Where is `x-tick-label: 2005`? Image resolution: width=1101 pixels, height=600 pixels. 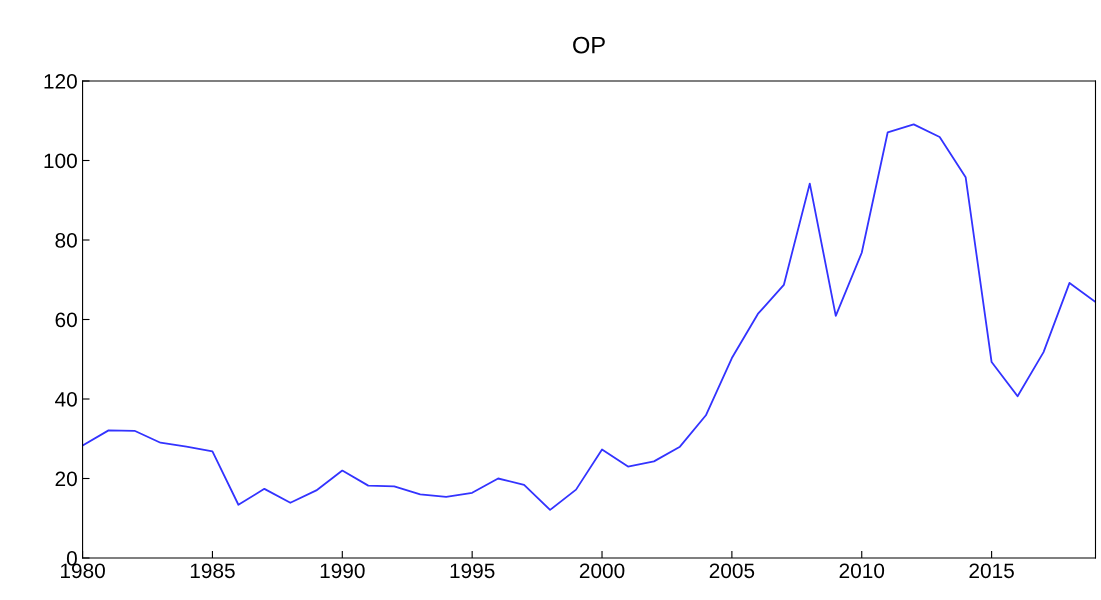
x-tick-label: 2005 is located at coordinates (732, 571).